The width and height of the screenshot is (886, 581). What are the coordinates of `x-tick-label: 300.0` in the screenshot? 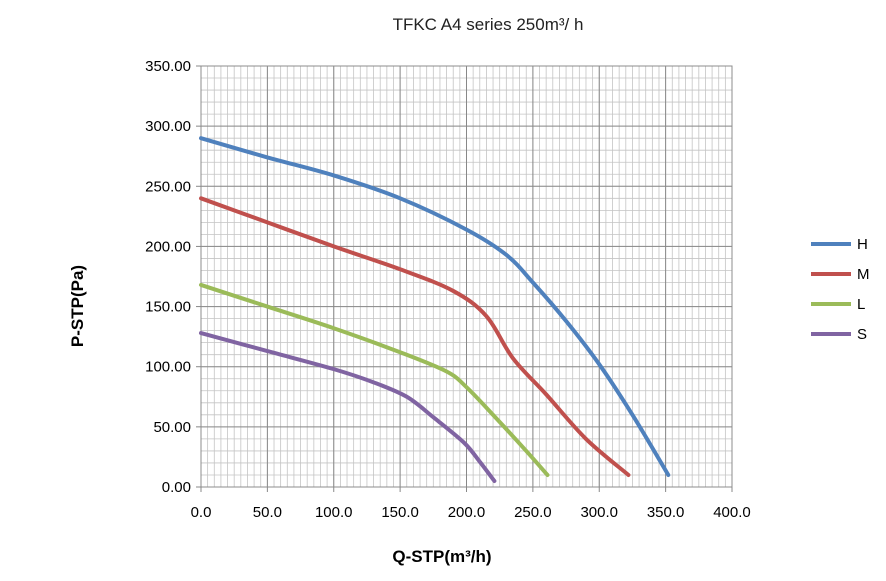 It's located at (599, 512).